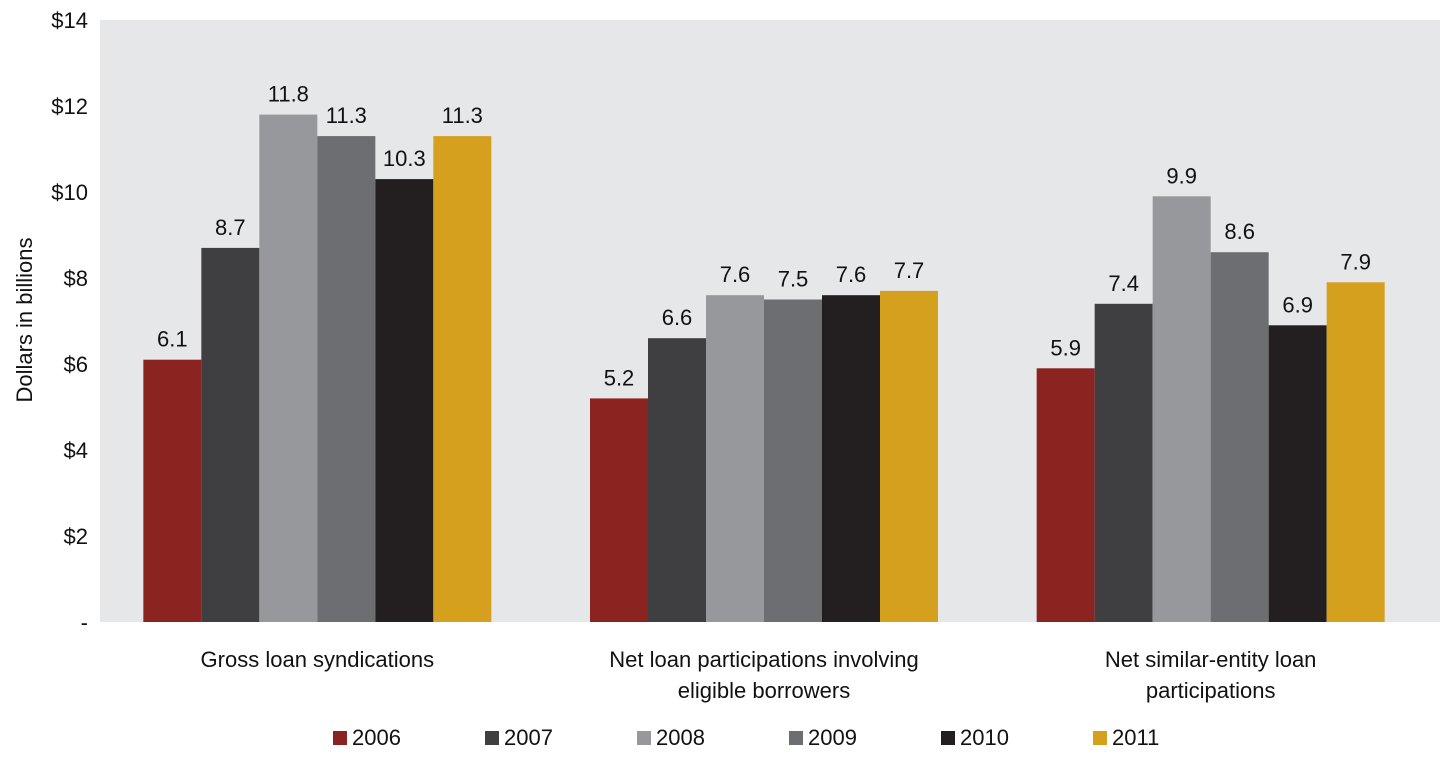  Describe the element at coordinates (76, 536) in the screenshot. I see `y-tick-label: $2` at that location.